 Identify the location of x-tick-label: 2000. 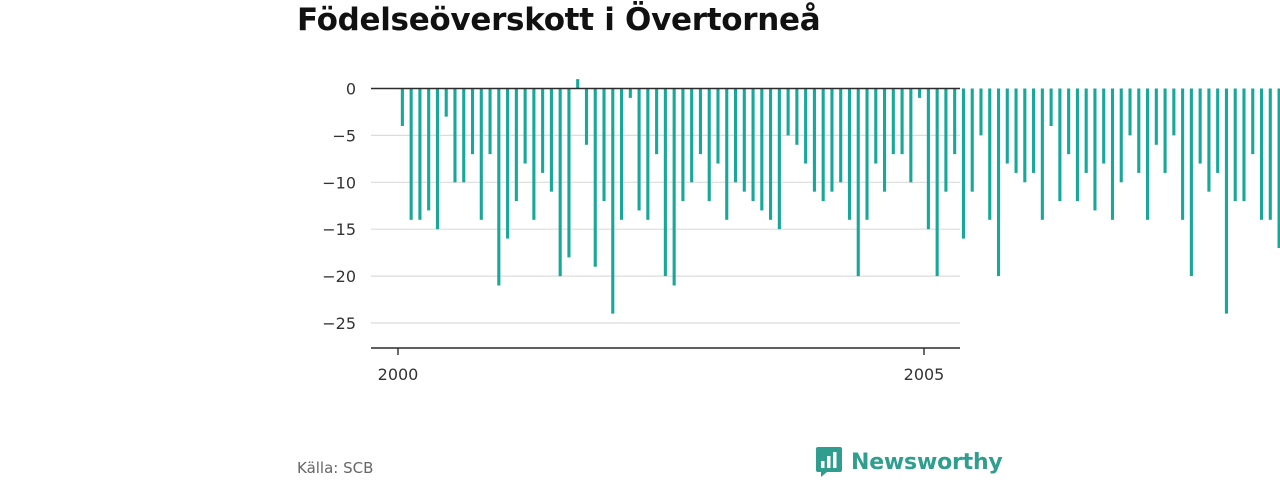
(398, 374).